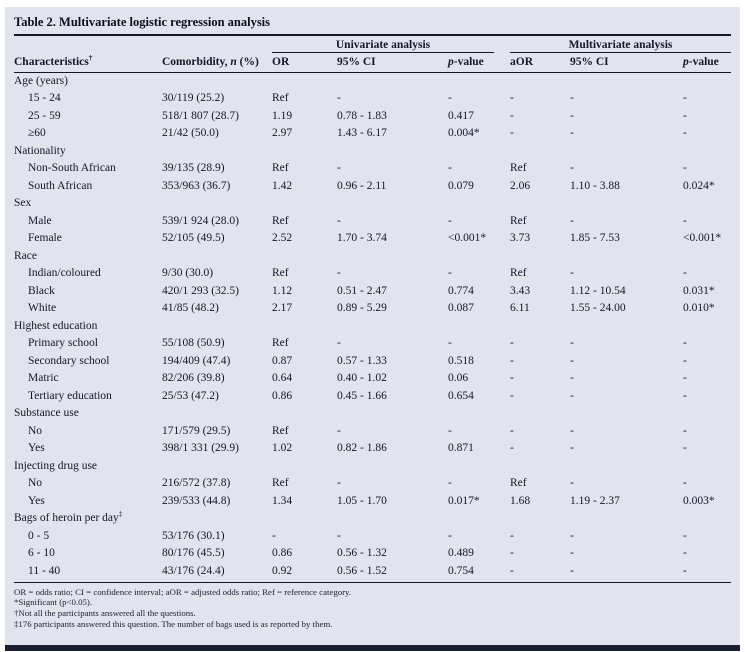  I want to click on cell-characteristic: Non-South African, so click(72, 168).